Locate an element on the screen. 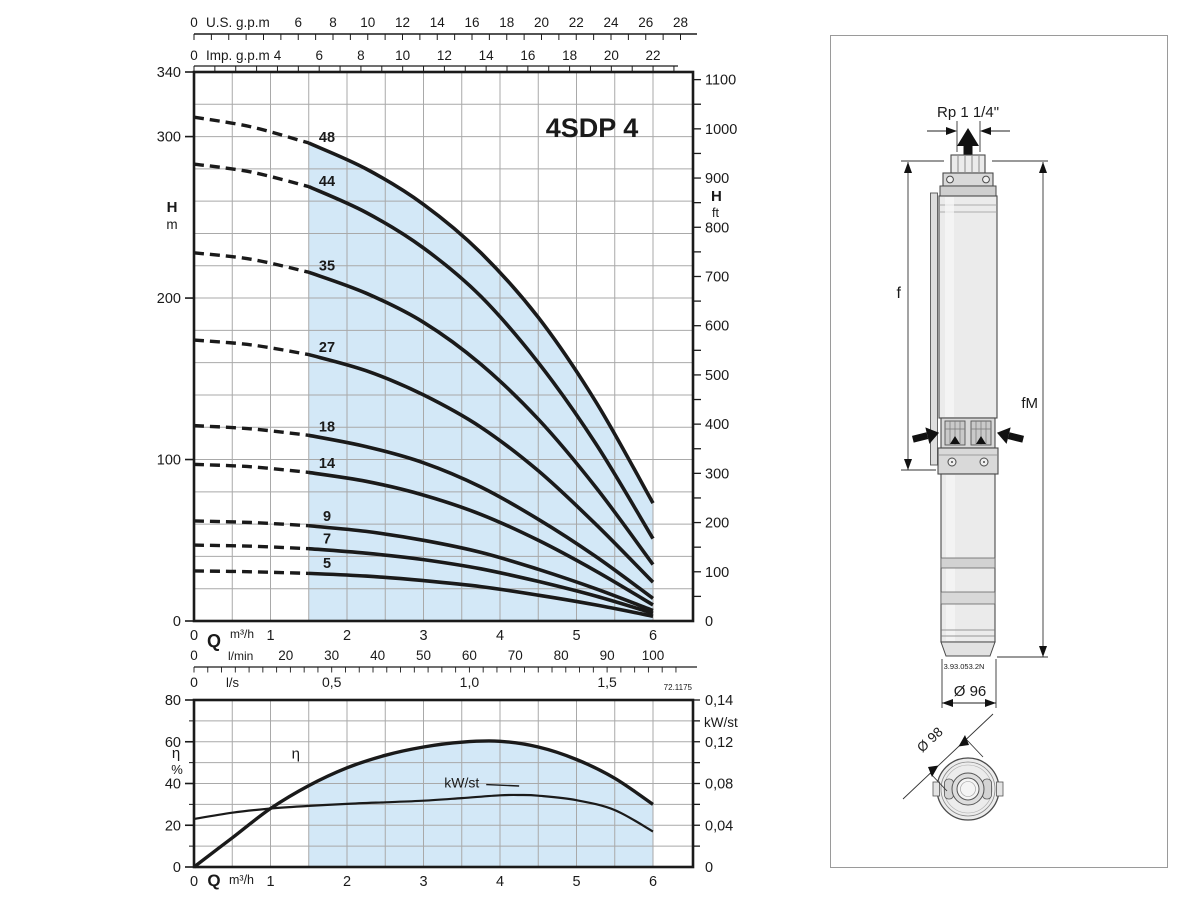  y-right-tick-label: 600 is located at coordinates (717, 327).